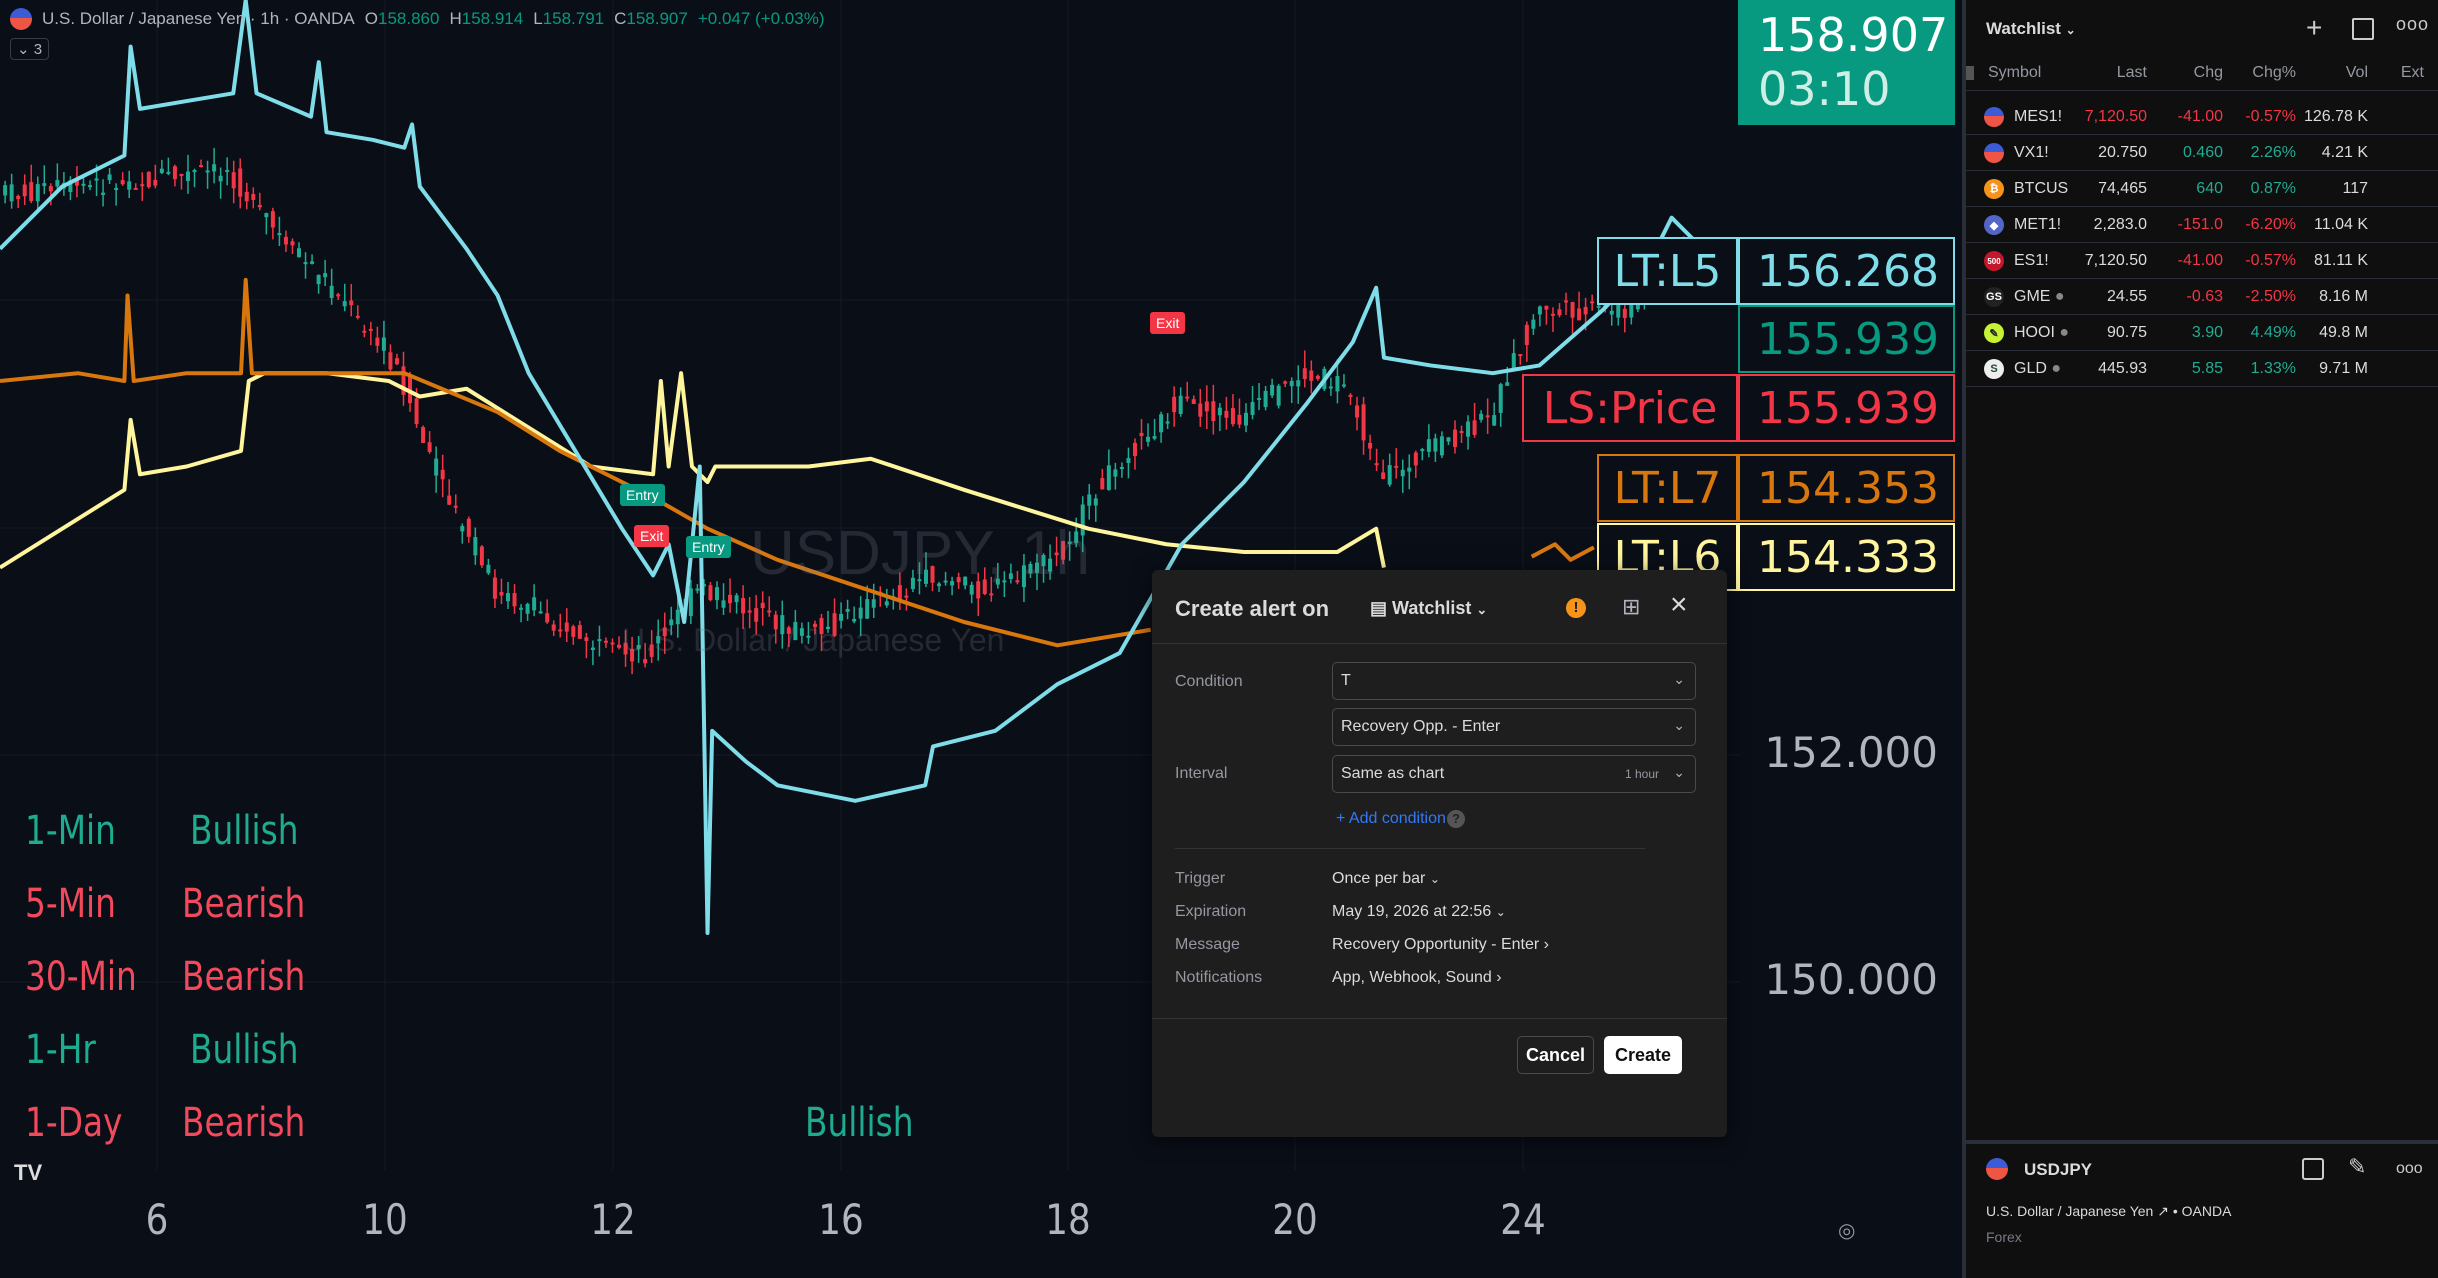 This screenshot has height=1278, width=2438. I want to click on symbol-title: U.S. Dollar / Japanese Yen · 1h · OANDA, so click(198, 18).